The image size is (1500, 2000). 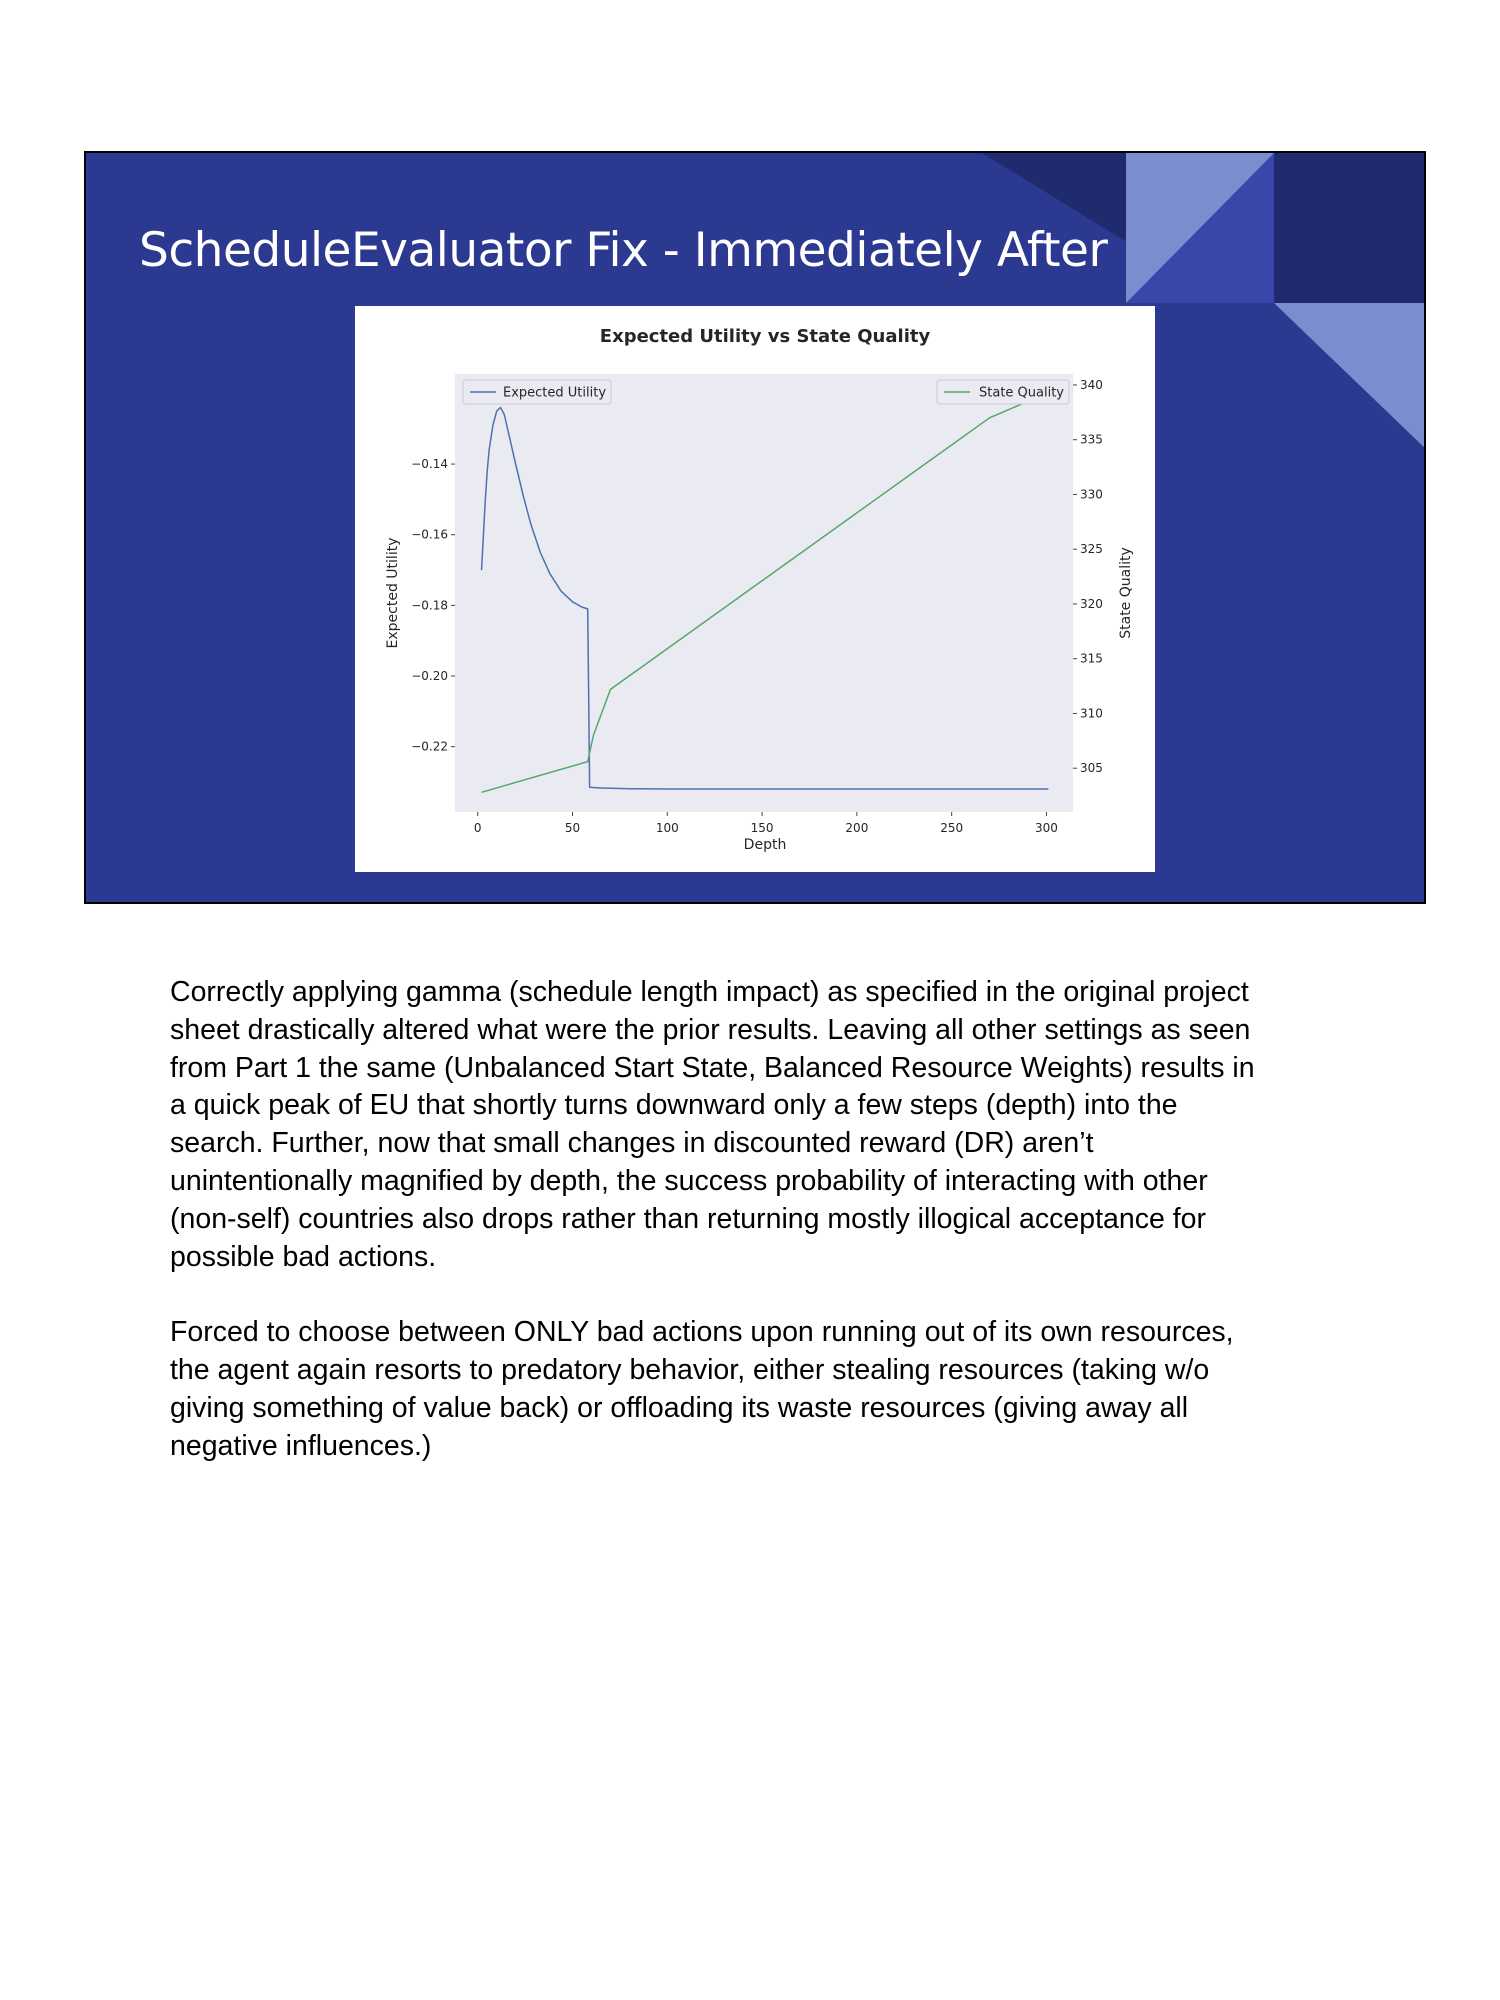 What do you see at coordinates (1091, 440) in the screenshot?
I see `y2-tick-label: 335` at bounding box center [1091, 440].